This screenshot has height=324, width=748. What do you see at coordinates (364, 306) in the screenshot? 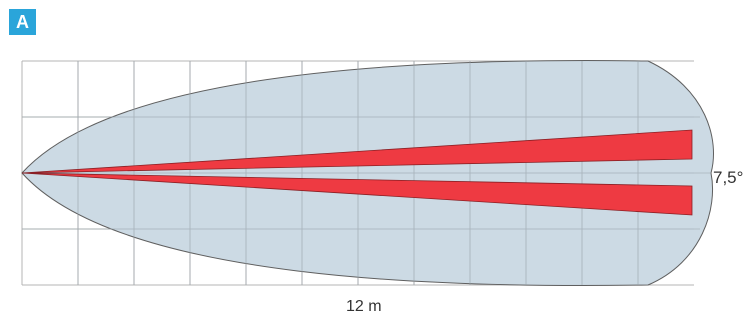
I see `distance-label: 12 m` at bounding box center [364, 306].